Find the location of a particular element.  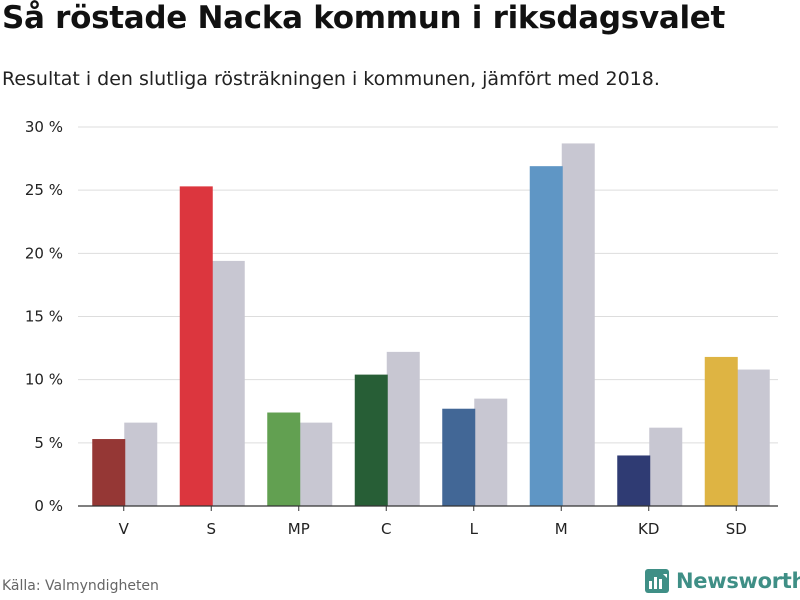

bar-2018-v is located at coordinates (141, 464).